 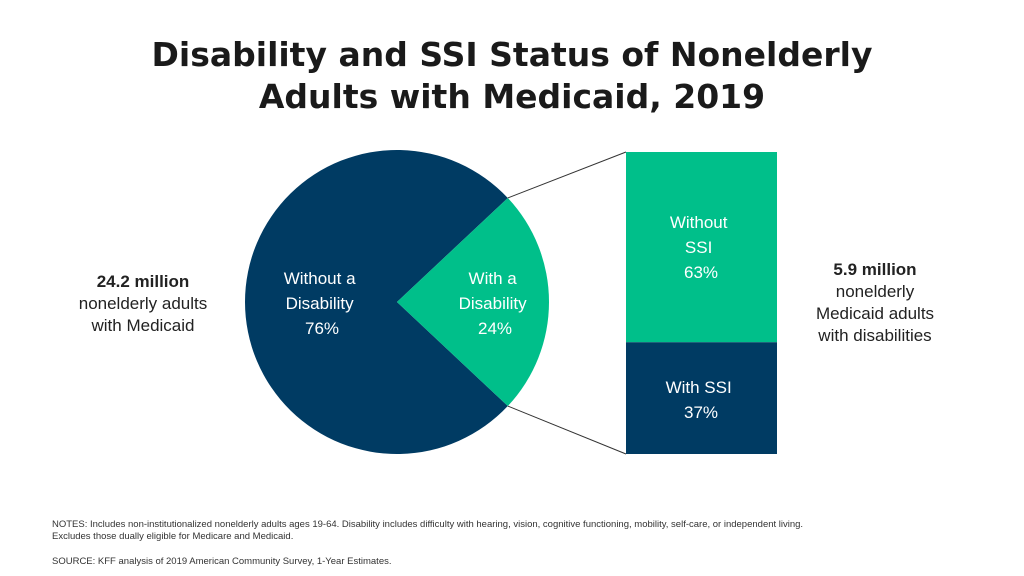 I want to click on bar-segment-with-ssi, so click(x=701, y=398).